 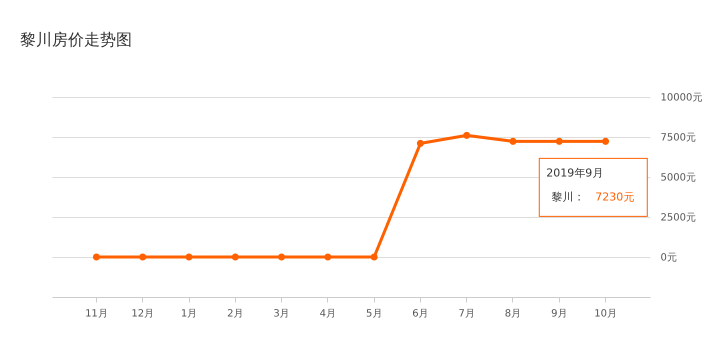 I want to click on y-tick-label: 0元, so click(x=668, y=258).